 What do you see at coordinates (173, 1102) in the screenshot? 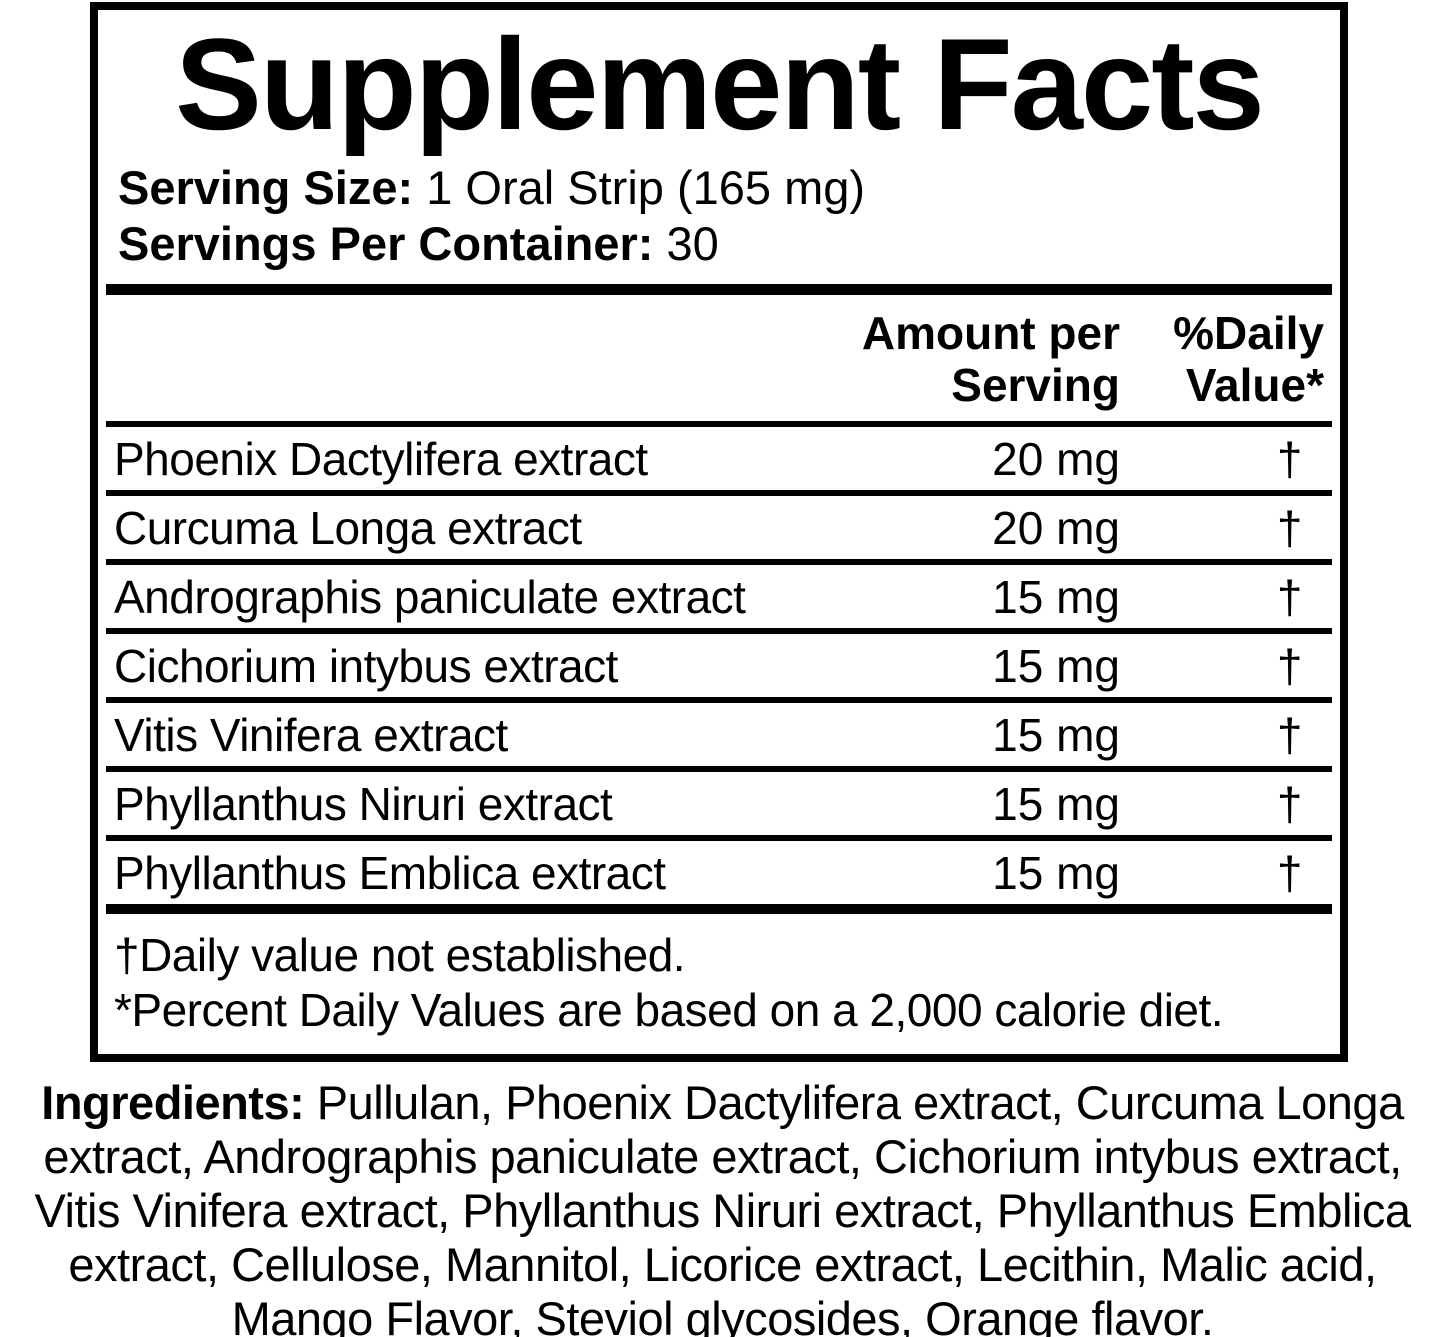
I see `ingredients-label: Ingredients:` at bounding box center [173, 1102].